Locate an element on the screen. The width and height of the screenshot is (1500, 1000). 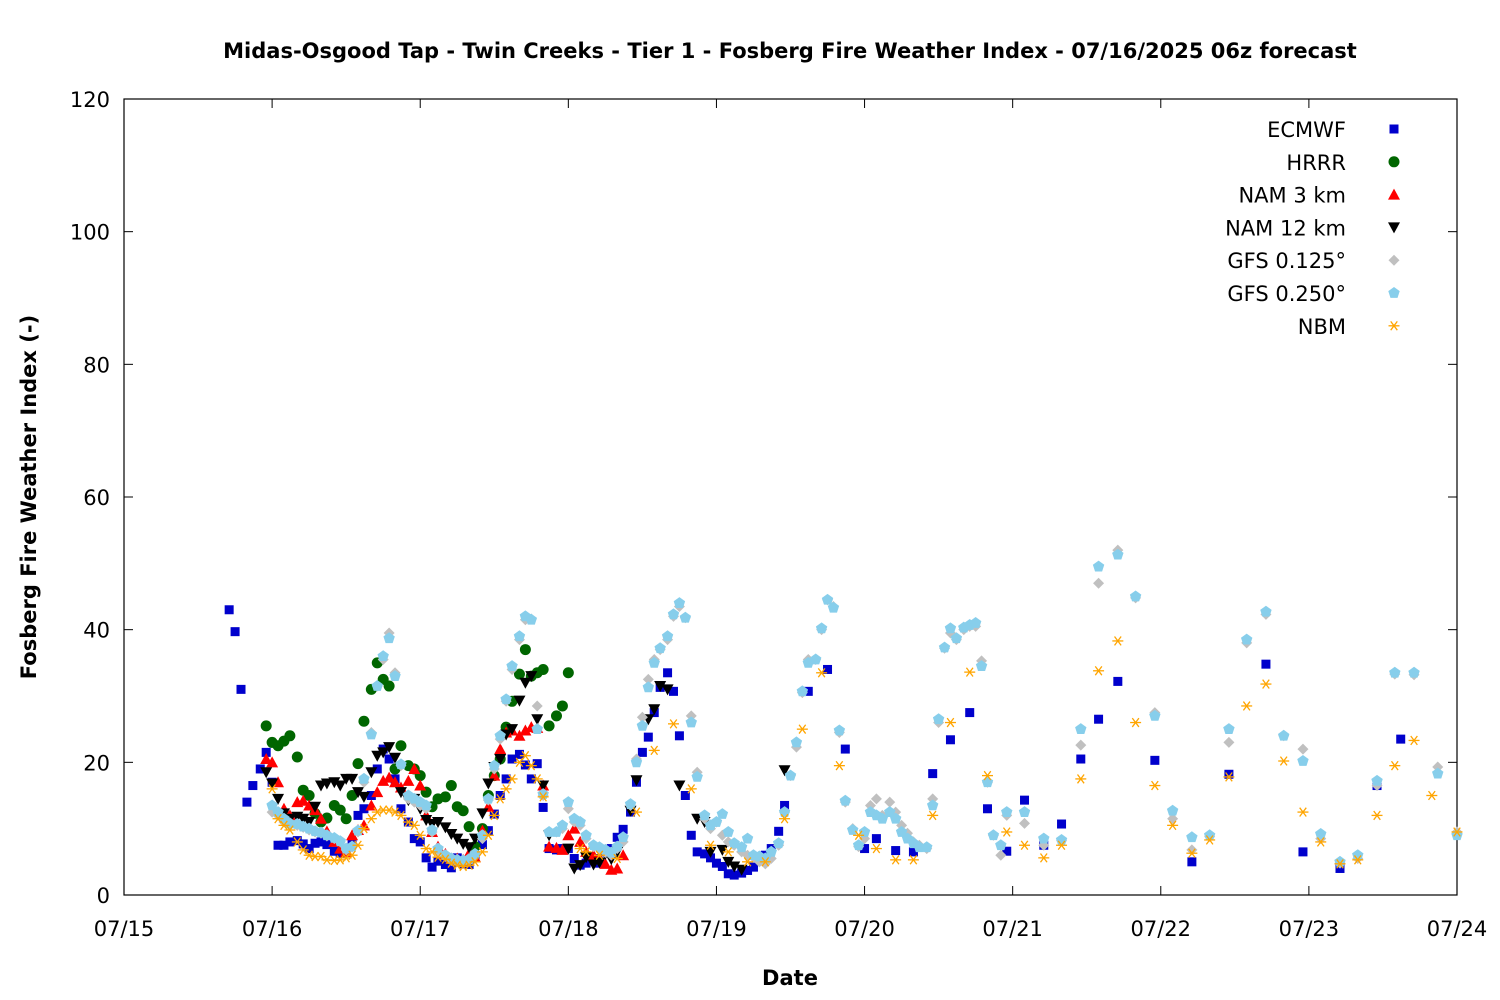
x-tick-label: 07/18 is located at coordinates (568, 929).